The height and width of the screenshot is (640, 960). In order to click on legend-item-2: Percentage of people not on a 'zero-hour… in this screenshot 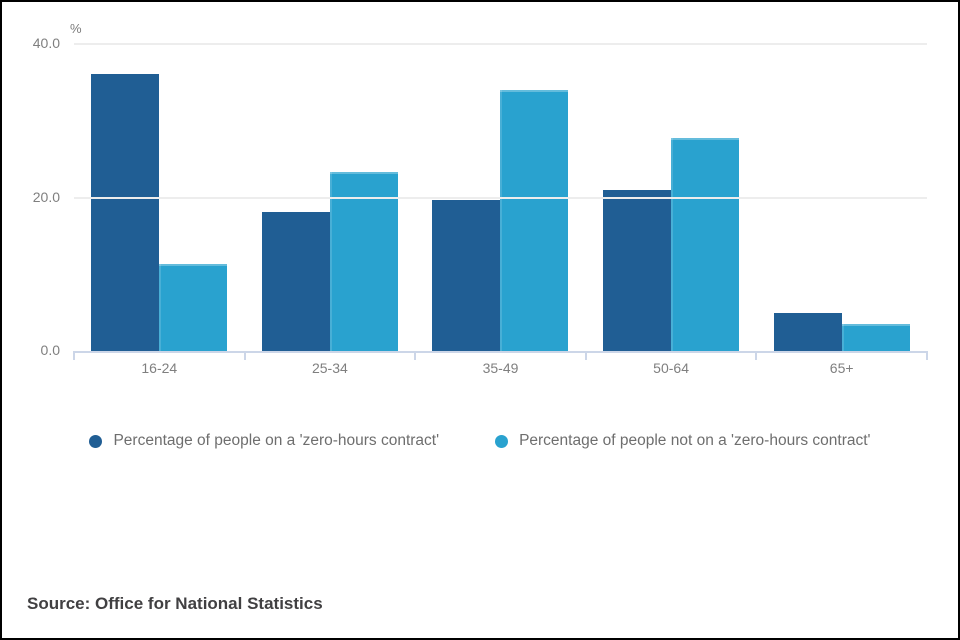, I will do `click(683, 441)`.